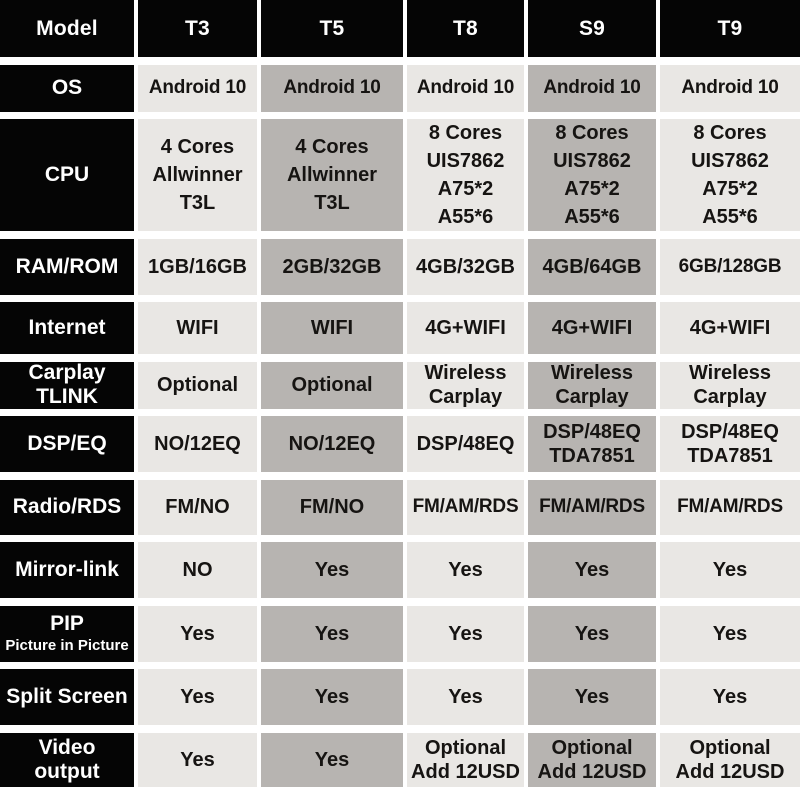  Describe the element at coordinates (465, 444) in the screenshot. I see `cell-dsp-eq-t8: DSP/48EQ` at that location.